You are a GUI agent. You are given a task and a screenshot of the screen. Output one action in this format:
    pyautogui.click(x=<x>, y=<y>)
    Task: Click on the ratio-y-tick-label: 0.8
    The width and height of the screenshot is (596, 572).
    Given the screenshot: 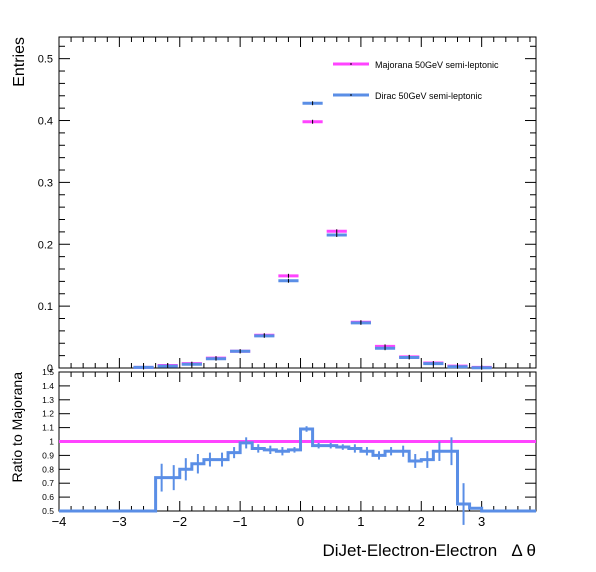 What is the action you would take?
    pyautogui.click(x=48, y=469)
    